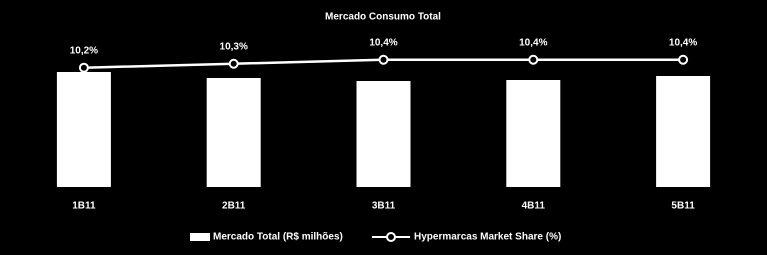 The width and height of the screenshot is (767, 255). Describe the element at coordinates (534, 206) in the screenshot. I see `x-tick-label: 4B11` at that location.